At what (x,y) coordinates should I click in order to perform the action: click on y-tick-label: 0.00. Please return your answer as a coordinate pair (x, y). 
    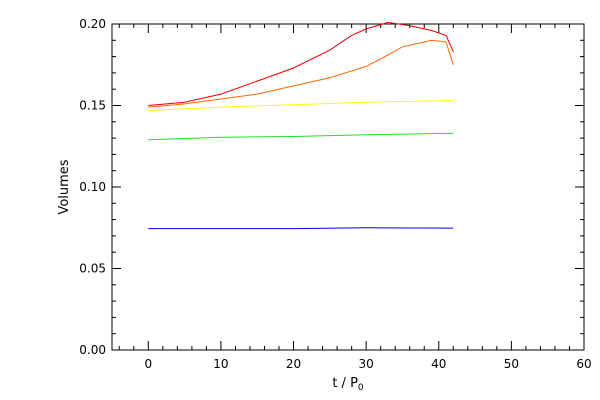
    Looking at the image, I should click on (92, 350).